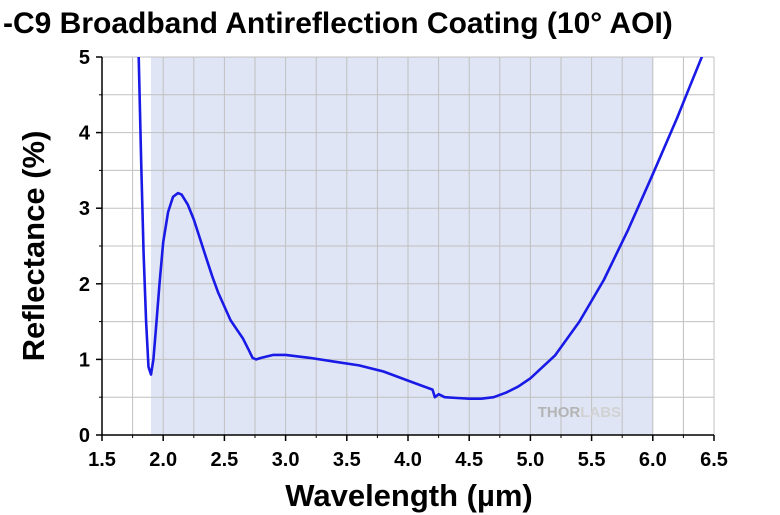  I want to click on y-tick-label: 0, so click(84, 436).